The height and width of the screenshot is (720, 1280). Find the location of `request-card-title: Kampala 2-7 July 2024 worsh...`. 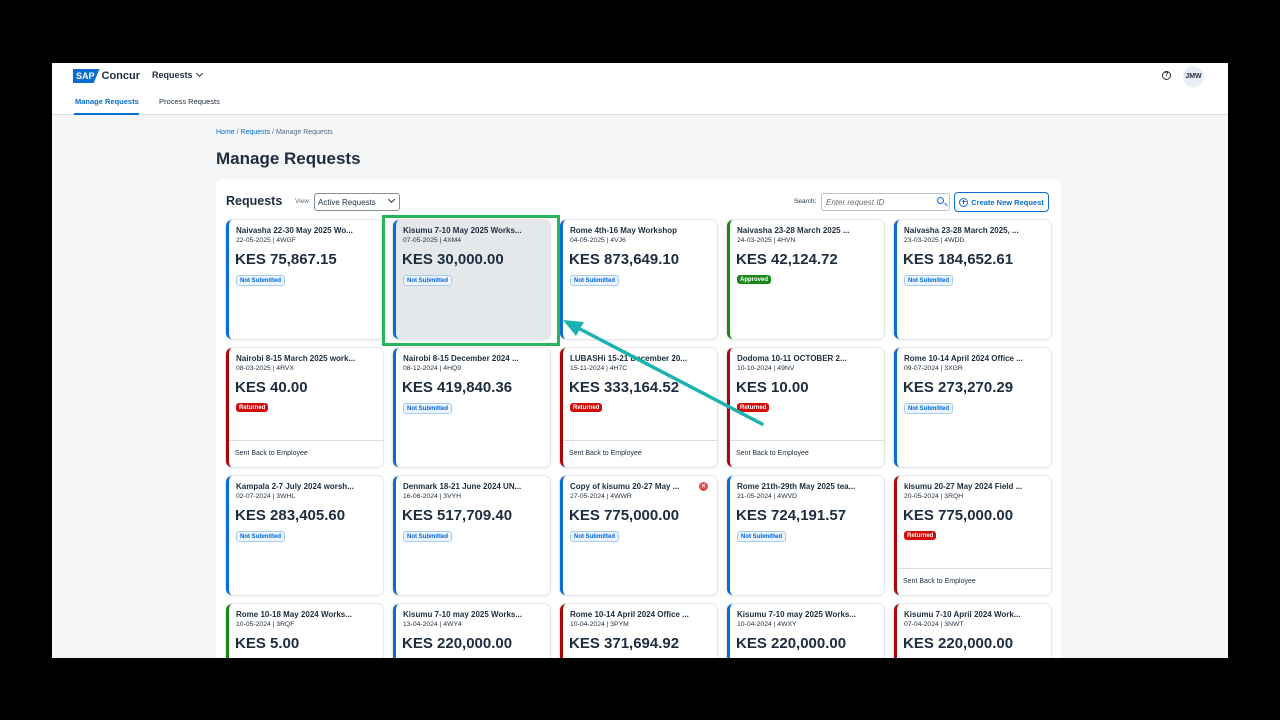

request-card-title: Kampala 2-7 July 2024 worsh... is located at coordinates (295, 486).